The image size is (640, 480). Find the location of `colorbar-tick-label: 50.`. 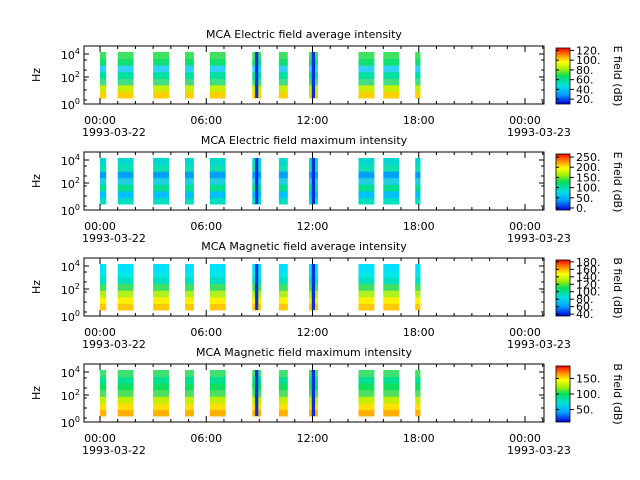

colorbar-tick-label: 50. is located at coordinates (585, 198).